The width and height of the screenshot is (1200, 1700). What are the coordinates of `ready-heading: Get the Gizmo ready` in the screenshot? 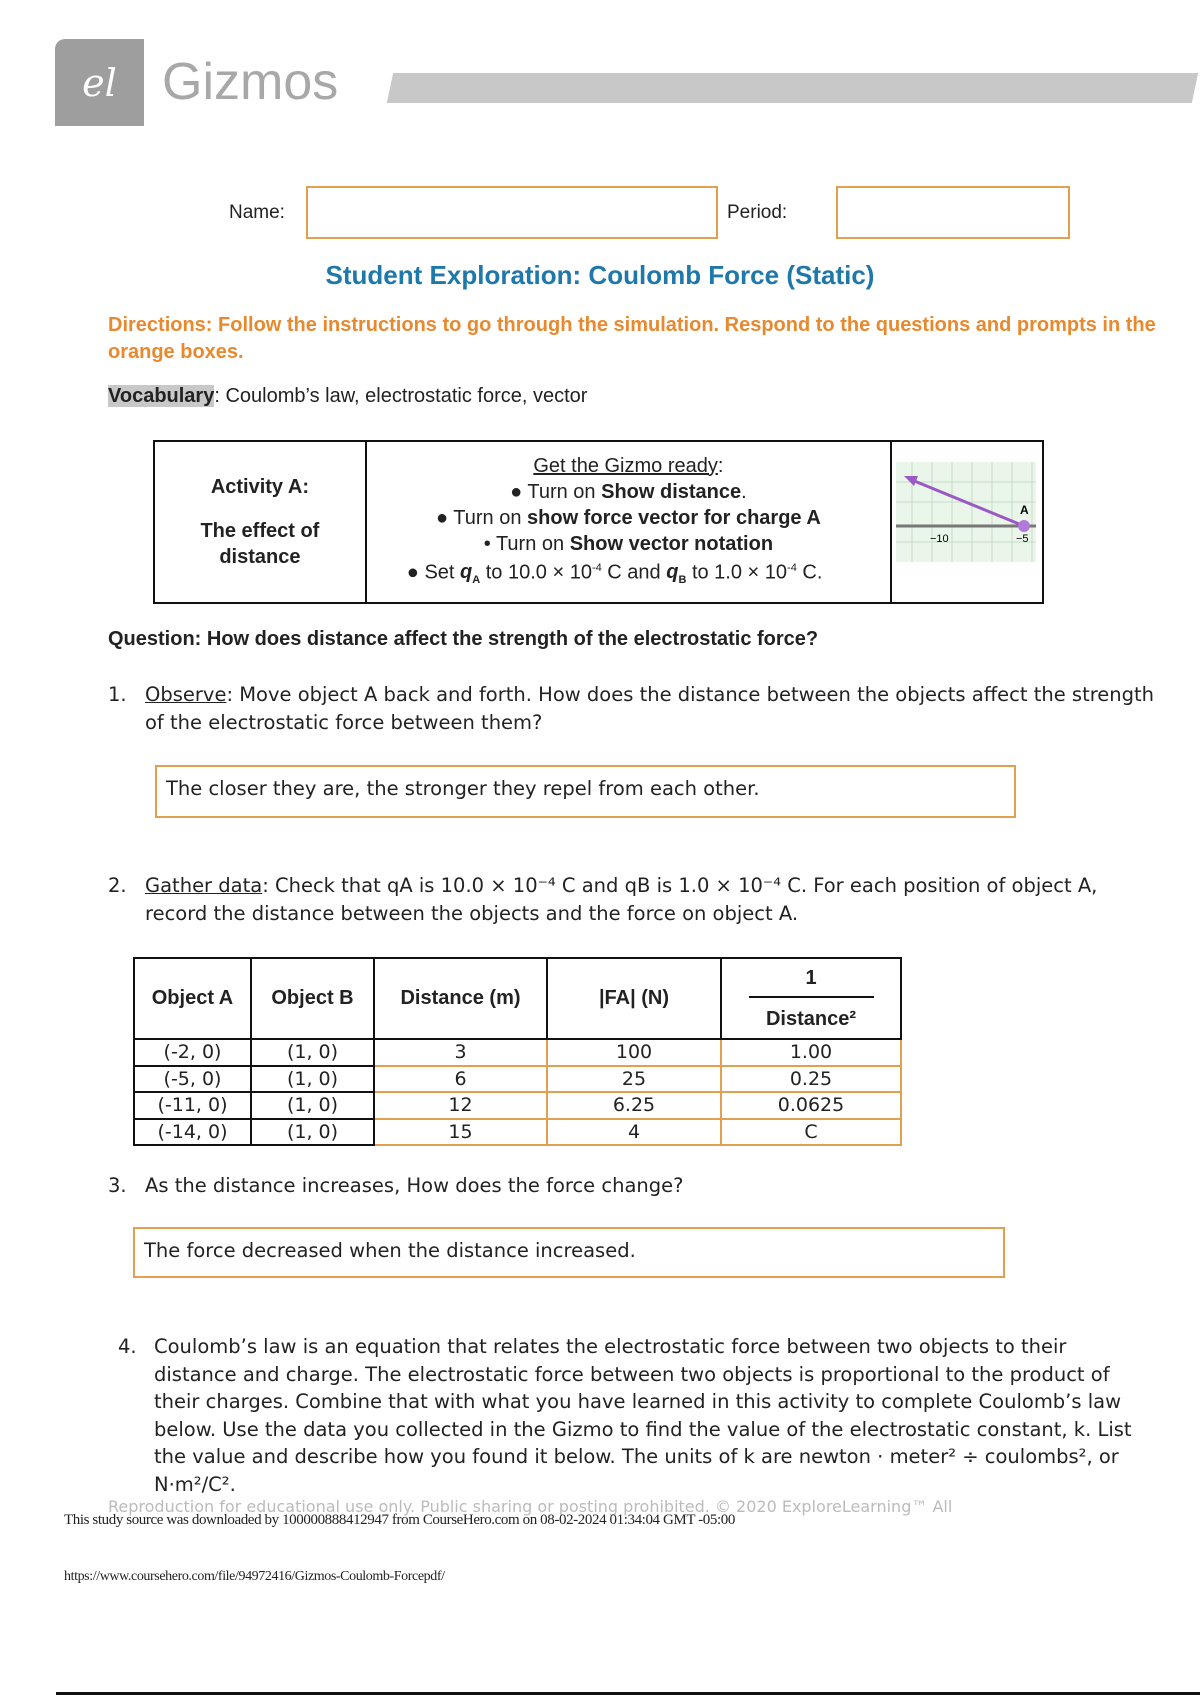 It's located at (625, 465).